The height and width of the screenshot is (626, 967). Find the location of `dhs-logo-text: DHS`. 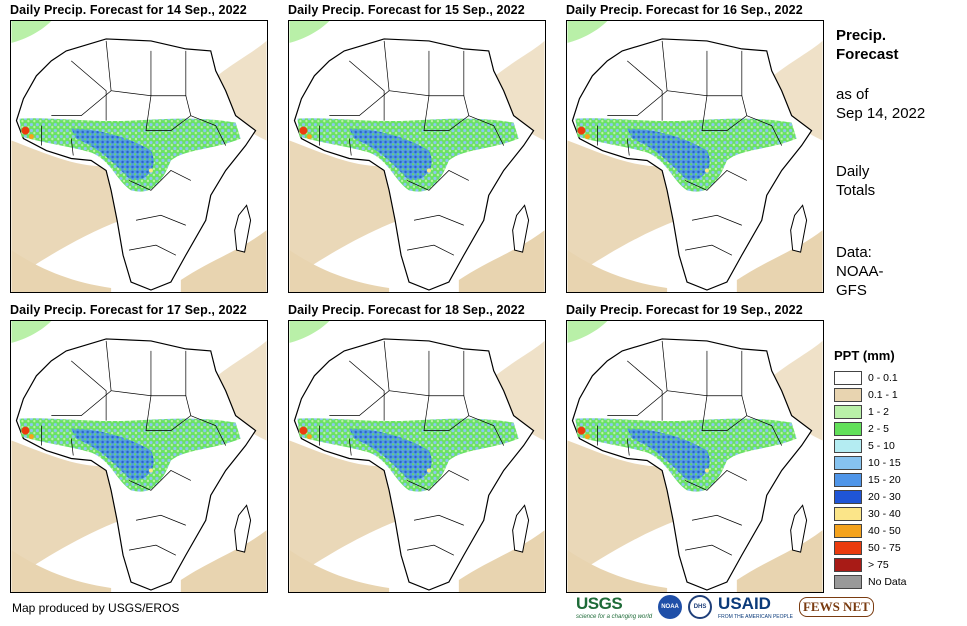

dhs-logo-text: DHS is located at coordinates (700, 607).